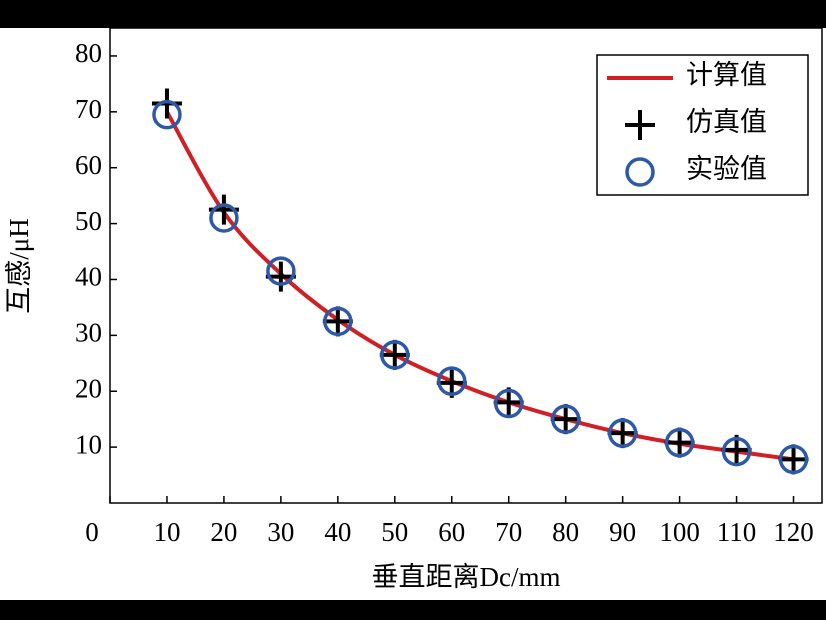 This screenshot has height=620, width=826. What do you see at coordinates (88, 165) in the screenshot?
I see `y-tick-label: 60` at bounding box center [88, 165].